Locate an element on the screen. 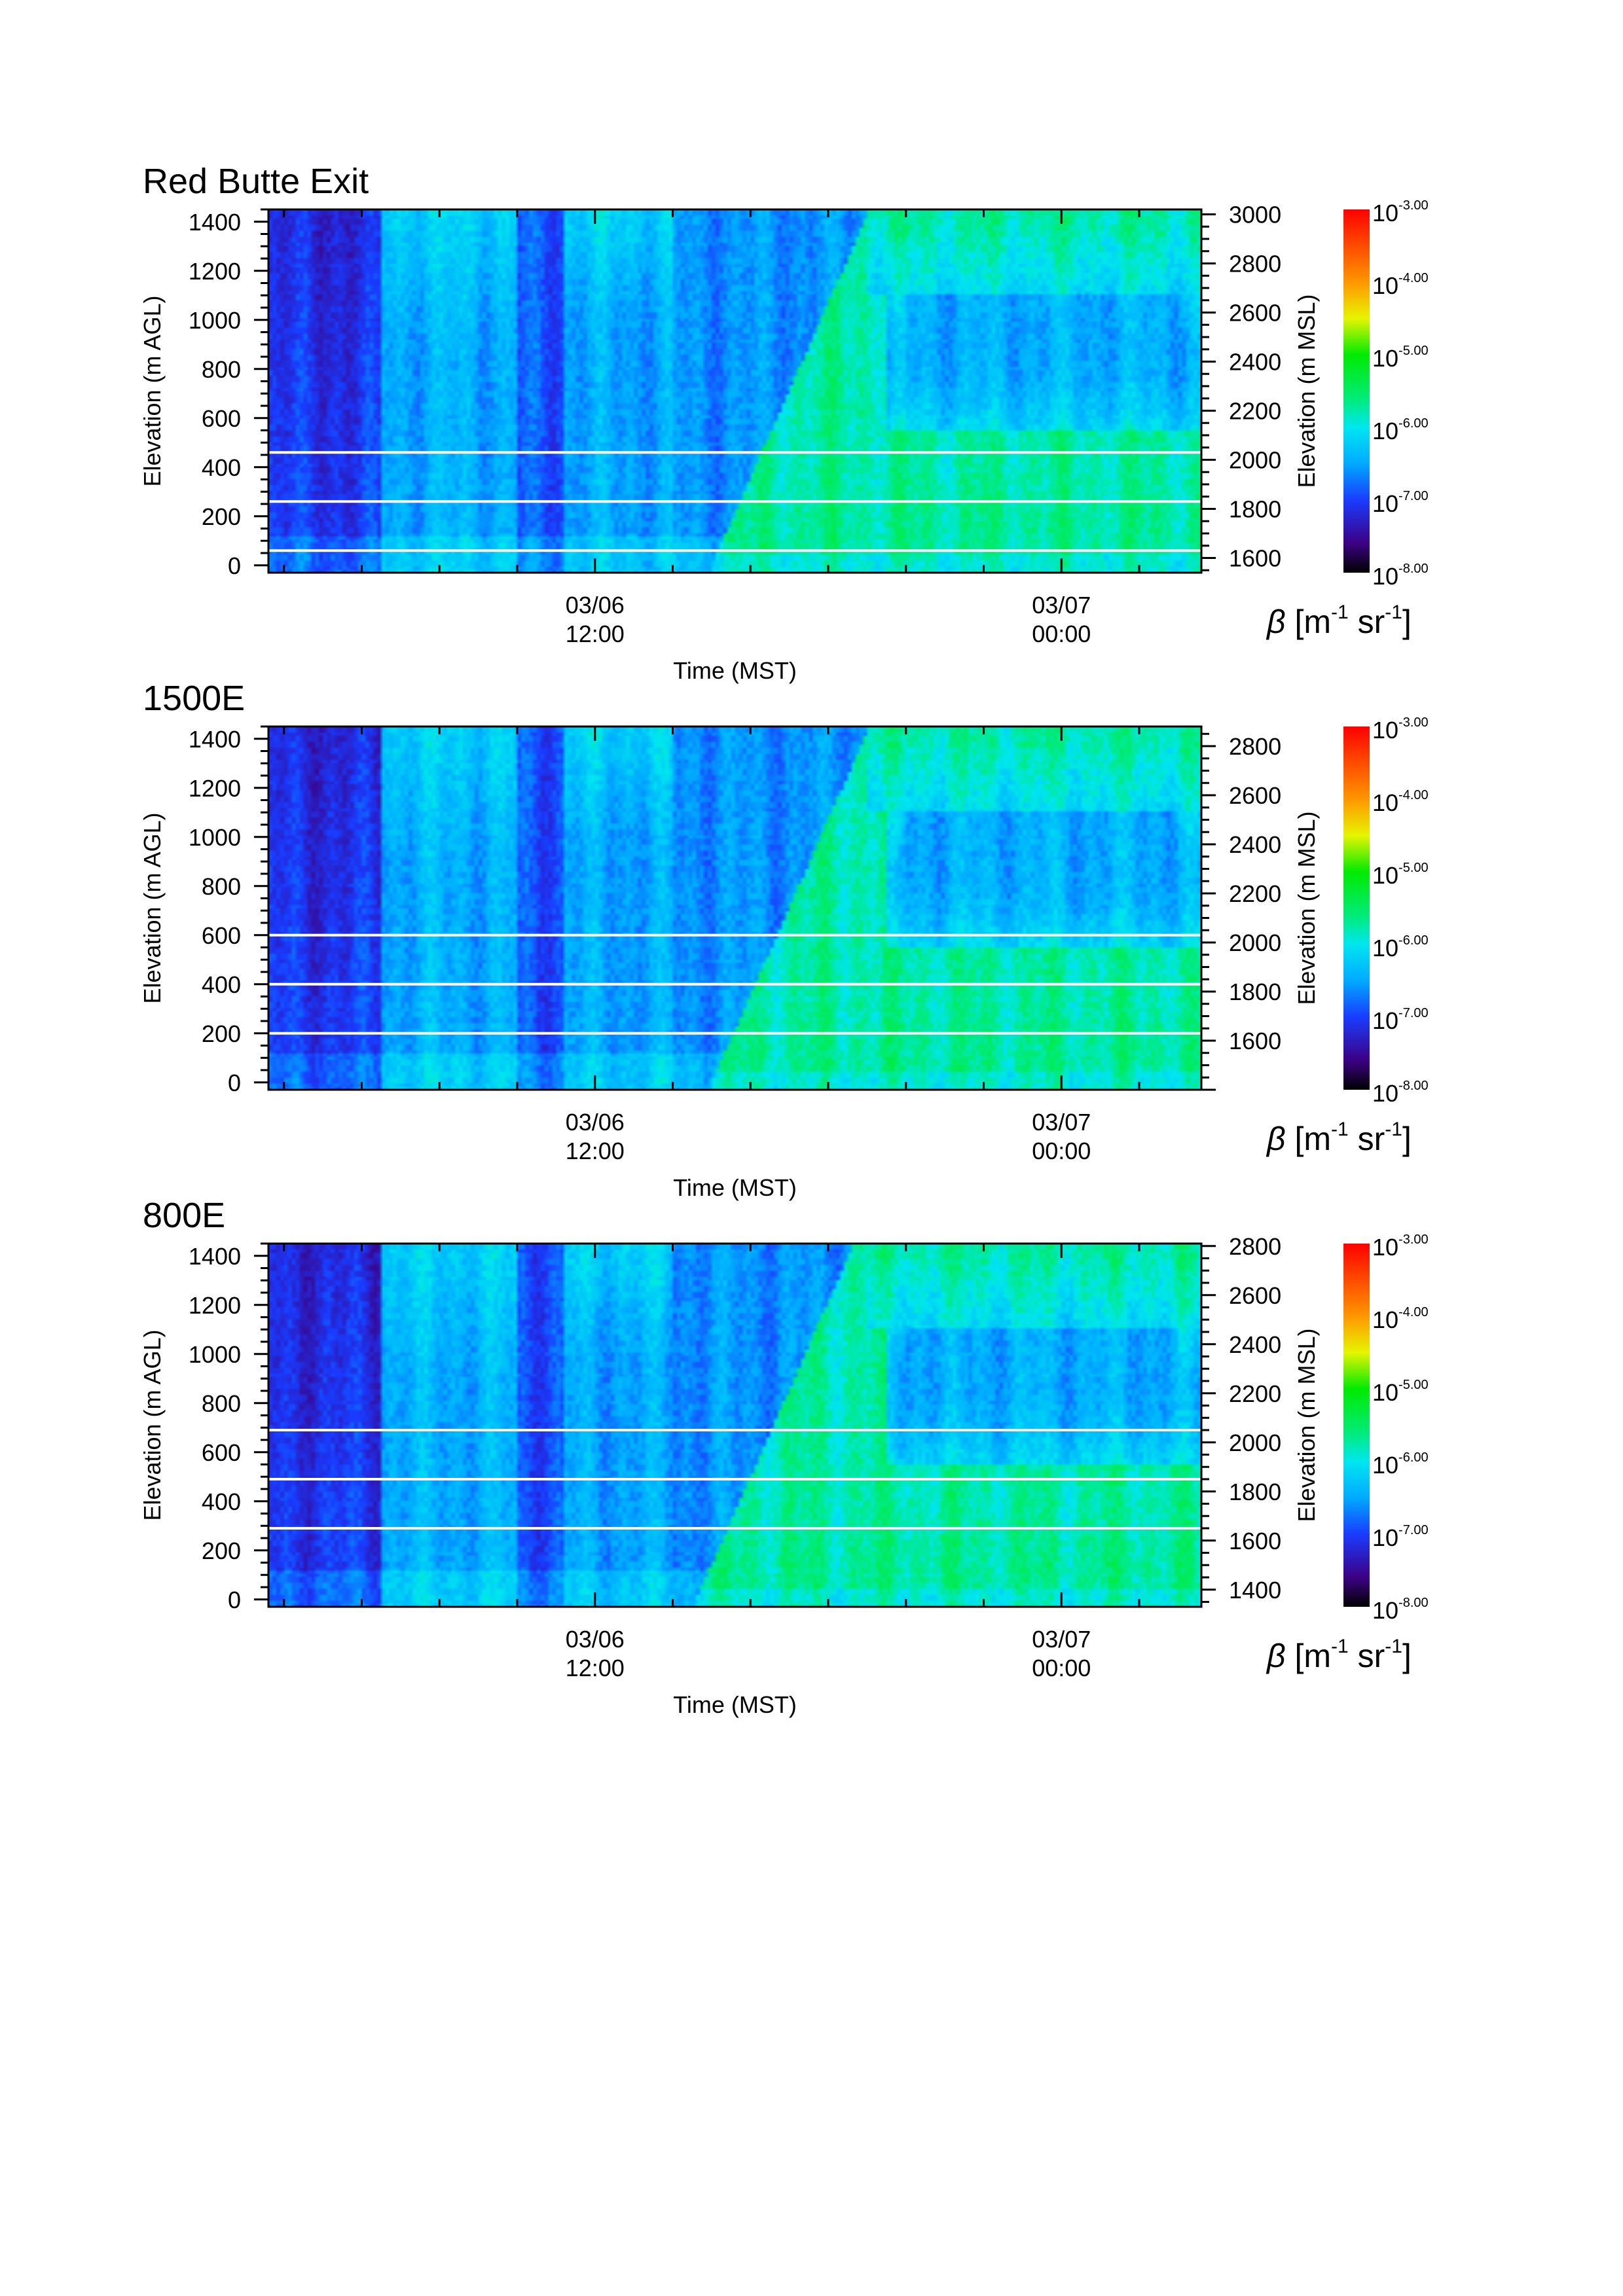 This screenshot has width=1623, height=2296. y2-tick-label: 3000 is located at coordinates (1255, 215).